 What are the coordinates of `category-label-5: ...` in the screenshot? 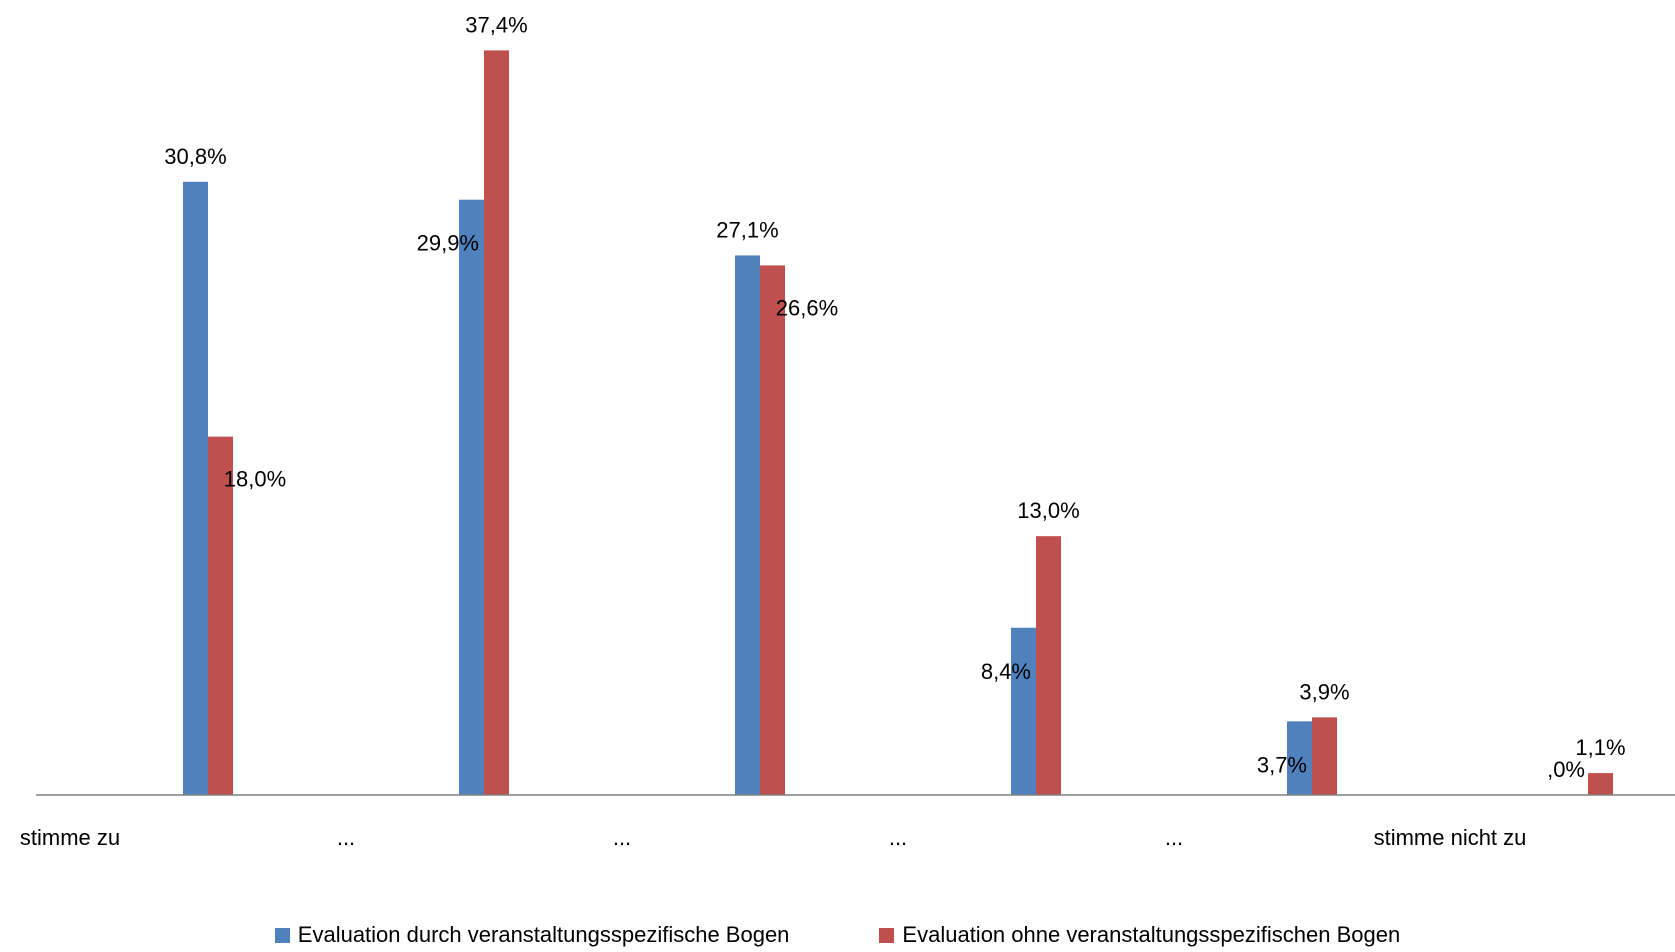 It's located at (1174, 837).